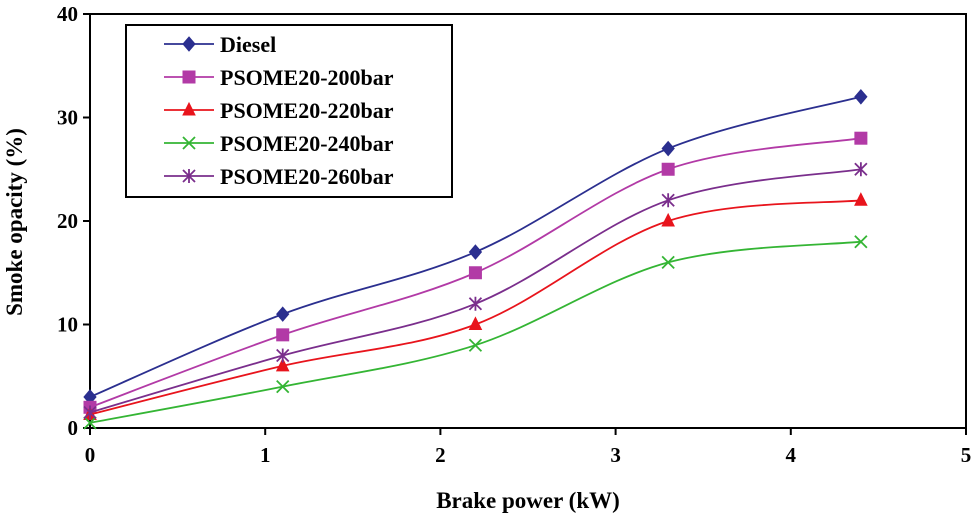  Describe the element at coordinates (440, 455) in the screenshot. I see `x-tick-label: 2` at that location.